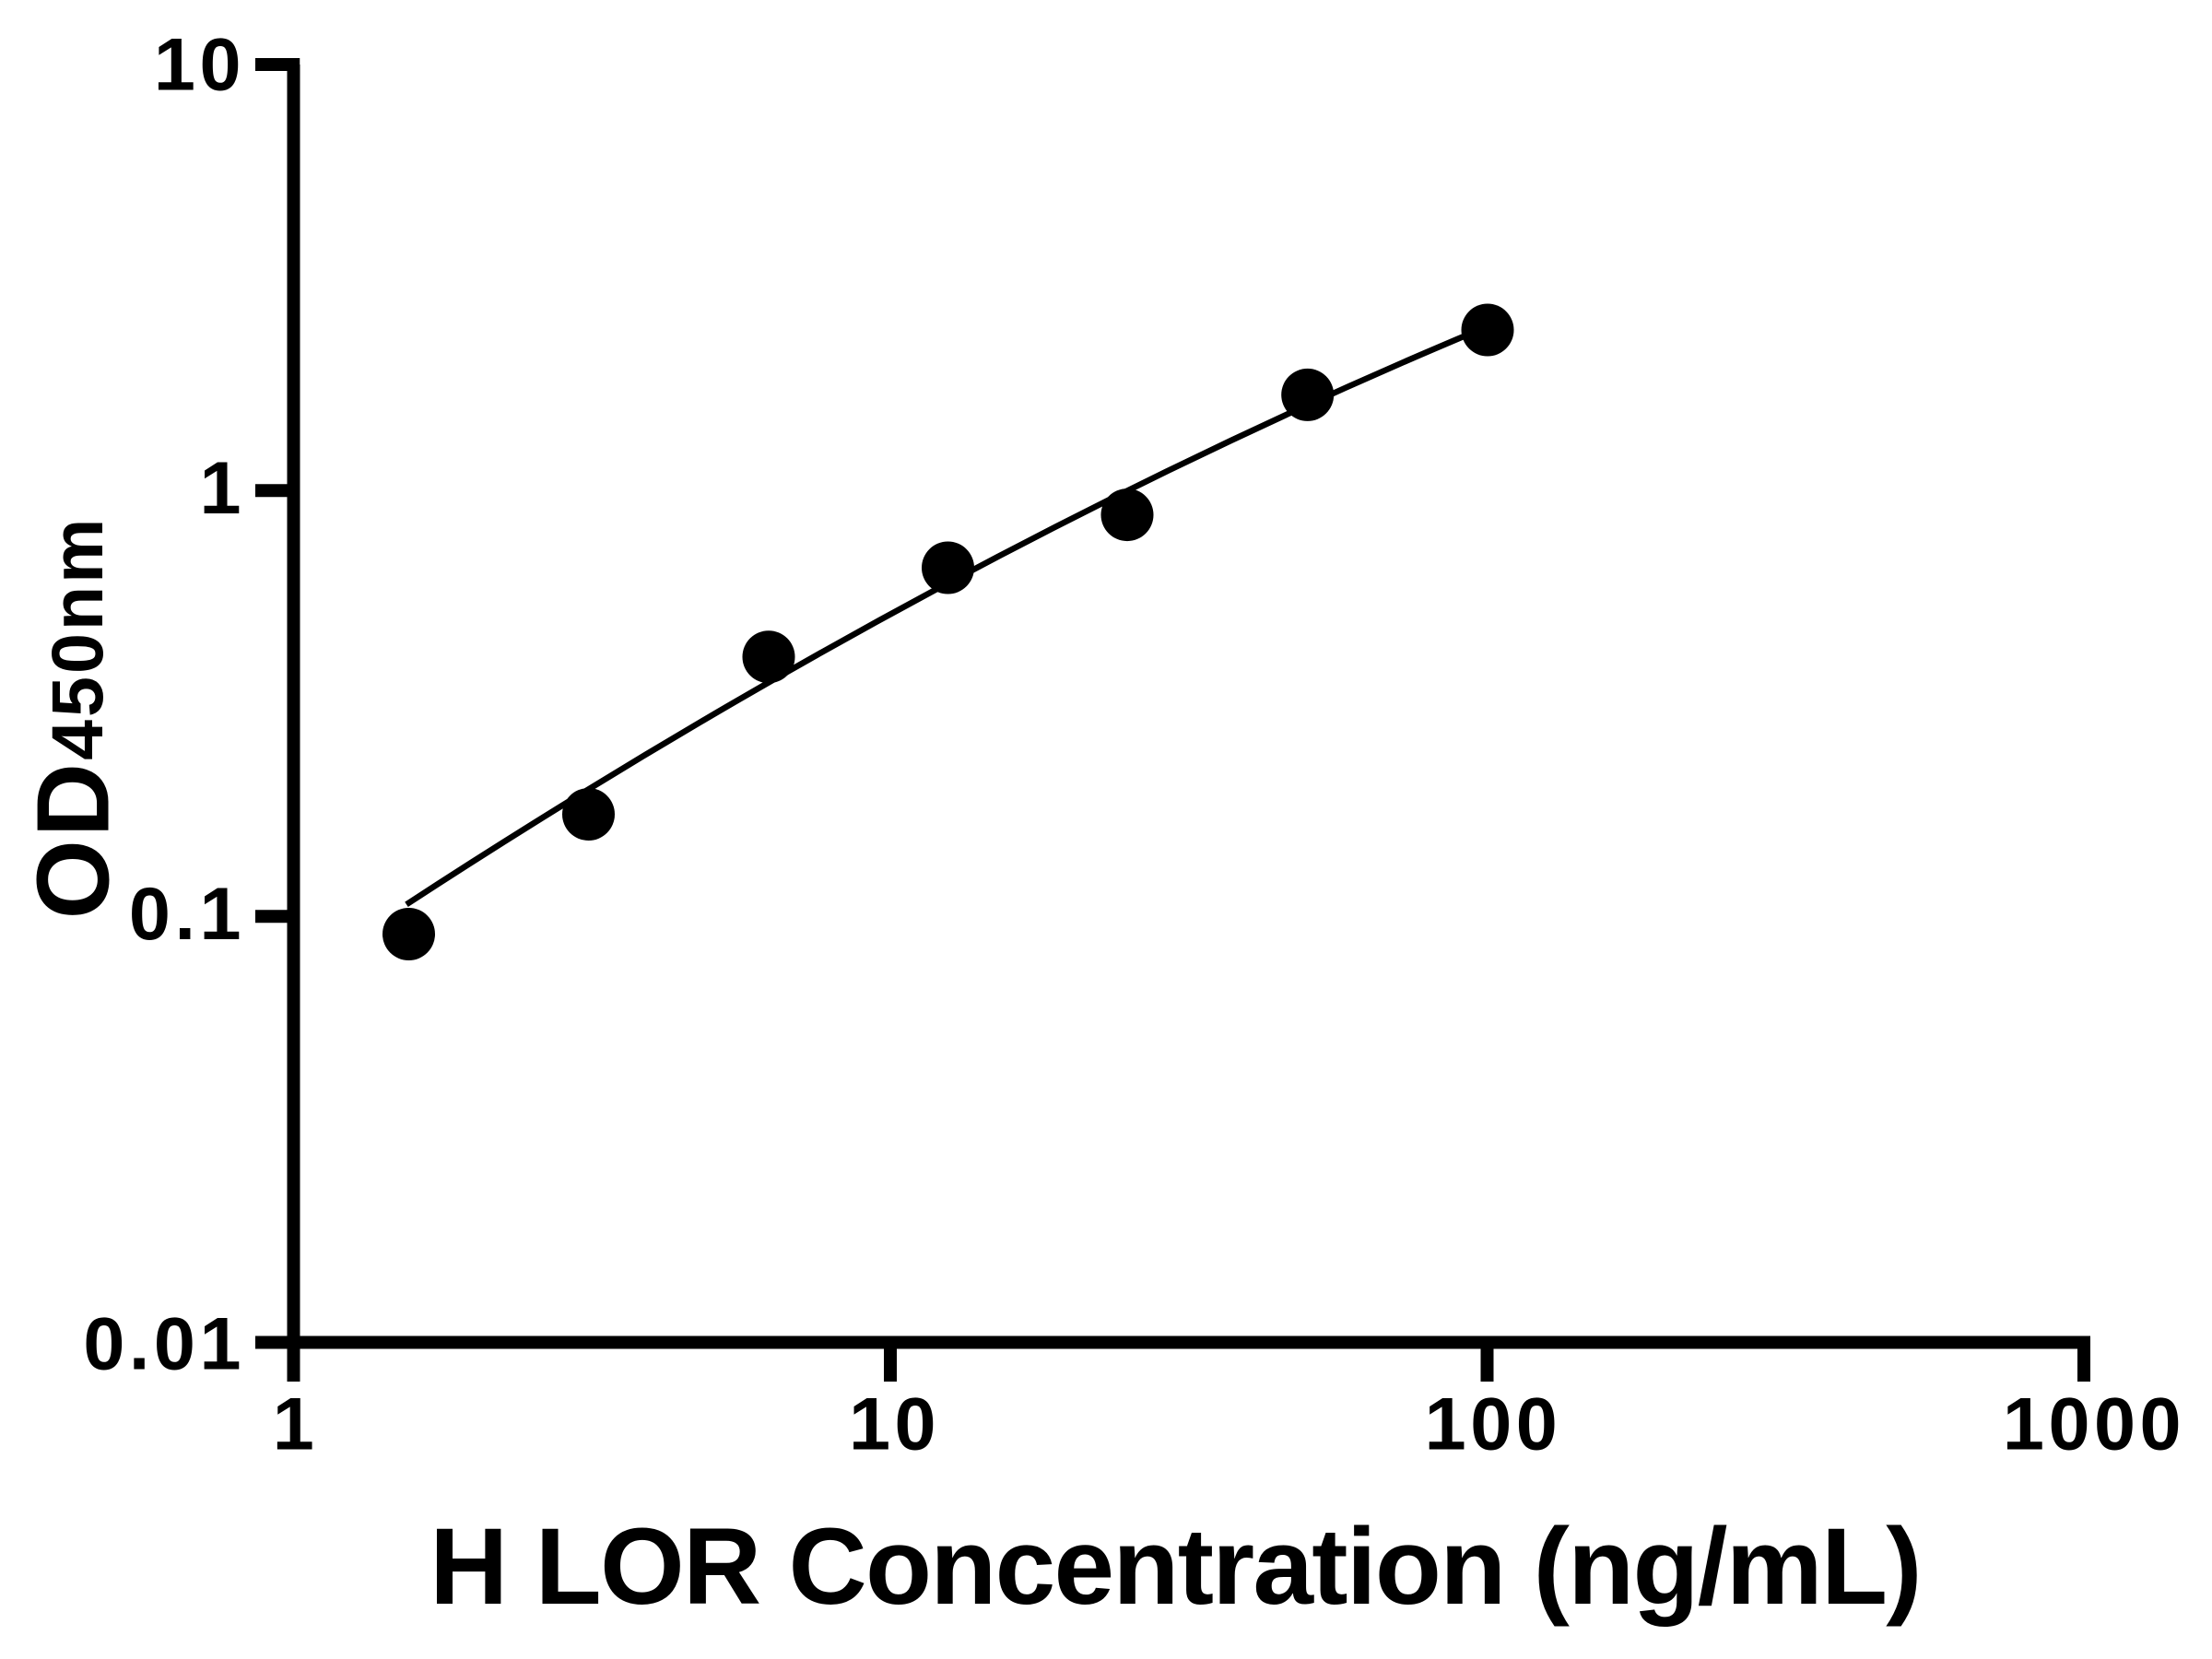 The width and height of the screenshot is (2212, 1659). I want to click on svg-text: OD450nm, so click(74, 718).